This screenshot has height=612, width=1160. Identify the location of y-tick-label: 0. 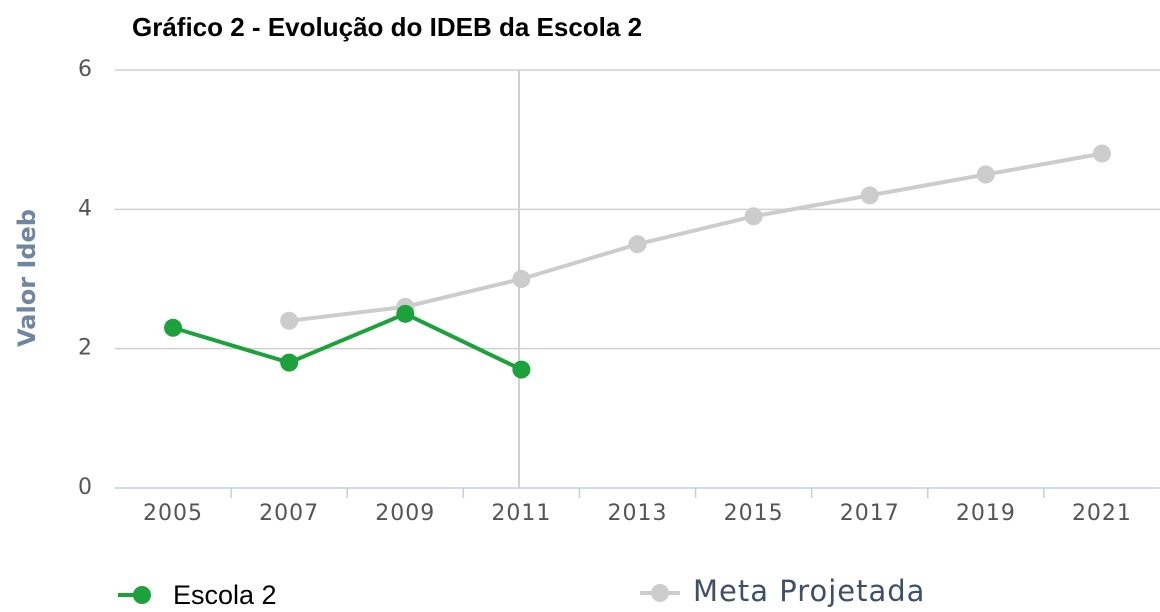
(85, 487).